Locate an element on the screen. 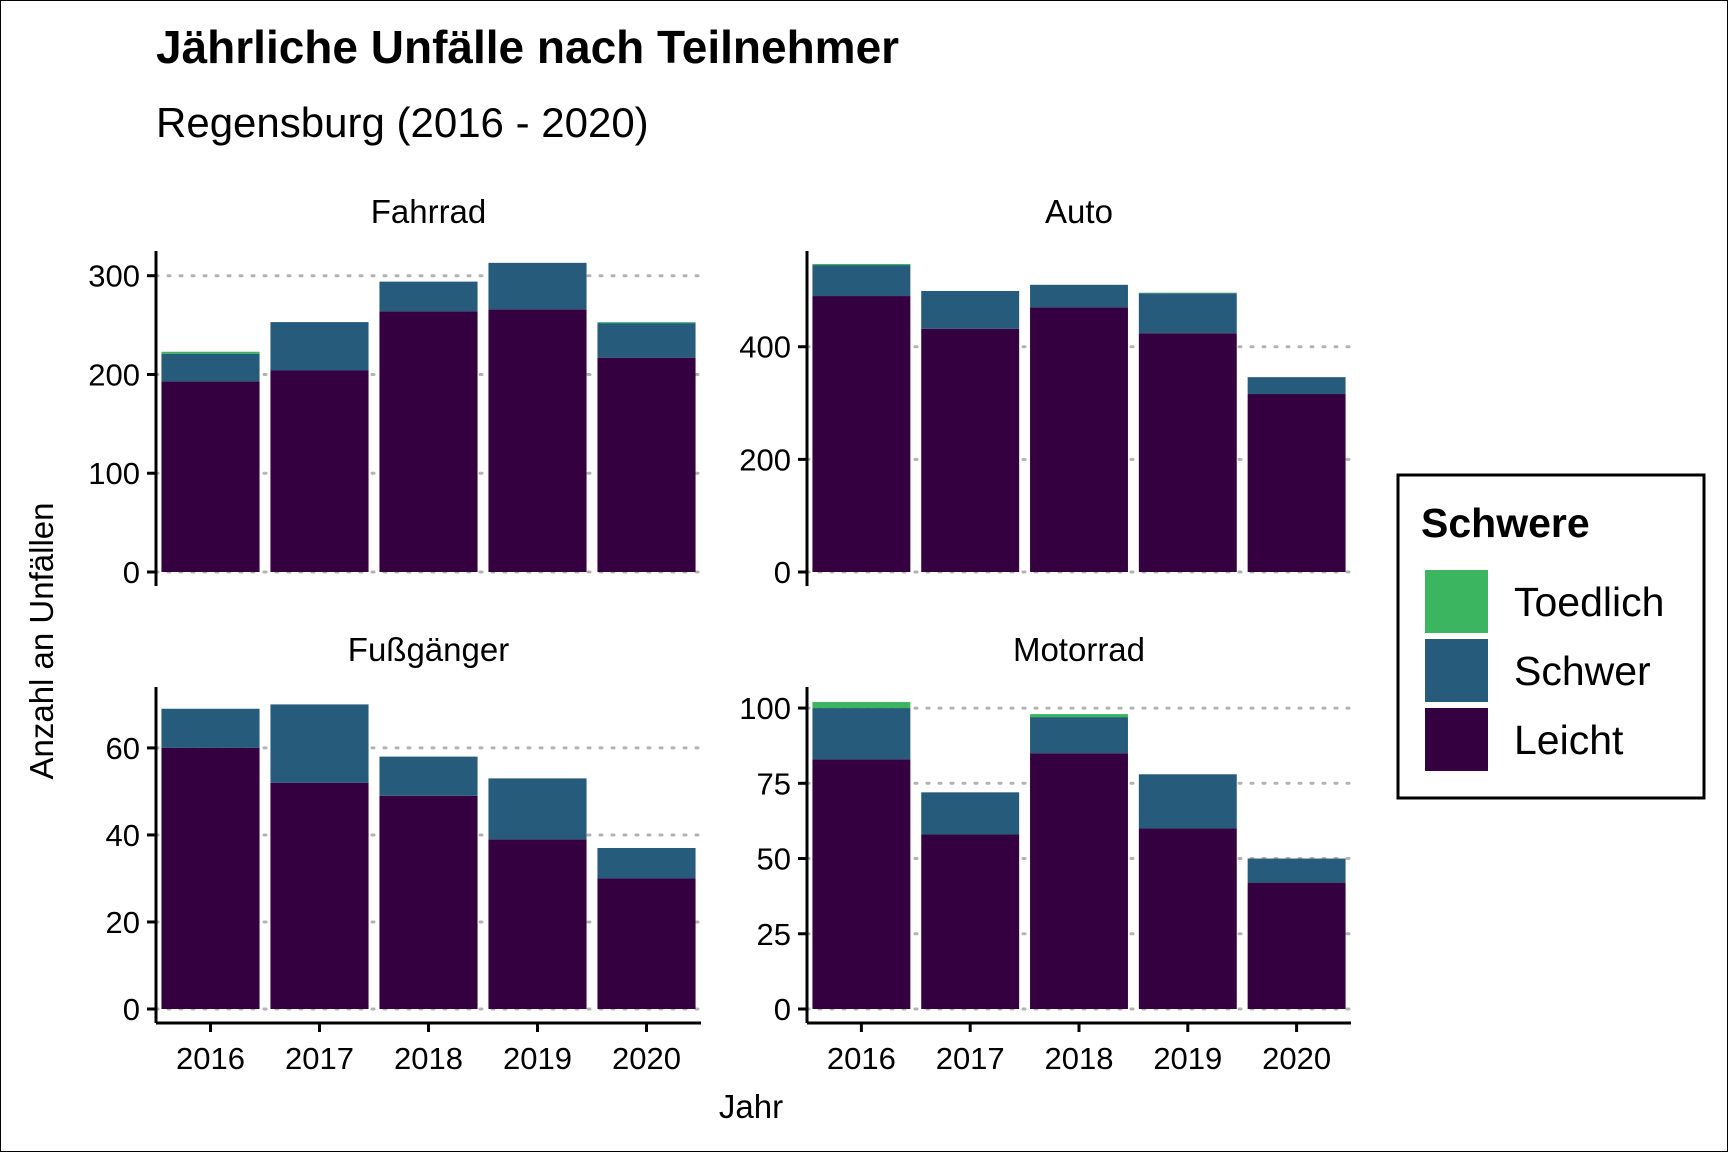 This screenshot has height=1152, width=1728. panel-1: Auto 0 200 400 is located at coordinates (1046, 391).